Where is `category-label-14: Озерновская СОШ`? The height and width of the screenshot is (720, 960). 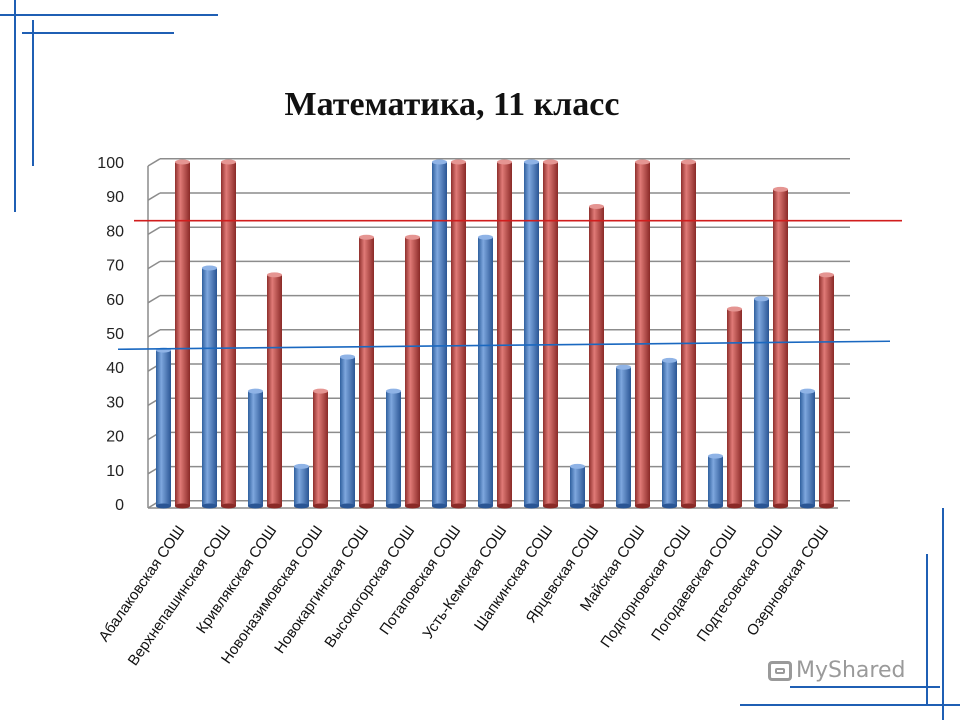
category-label-14: Озерновская СОШ is located at coordinates (788, 581).